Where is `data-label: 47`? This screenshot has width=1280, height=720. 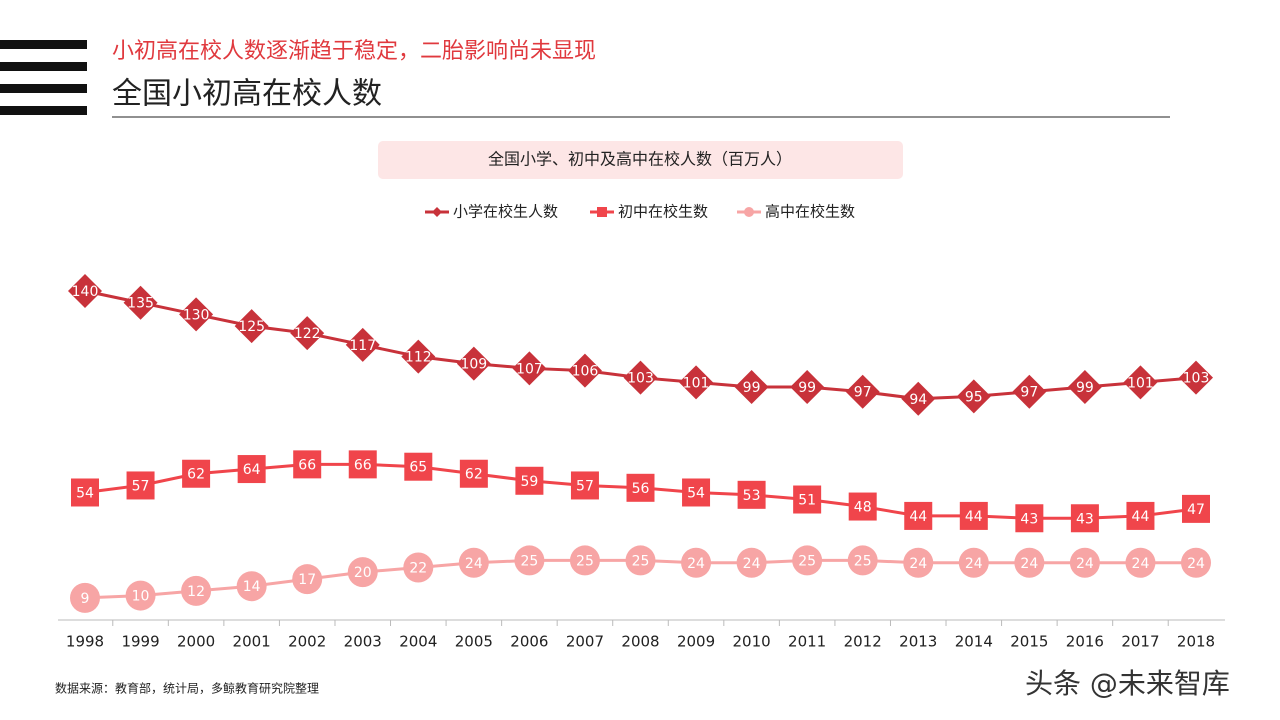
data-label: 47 is located at coordinates (1196, 510).